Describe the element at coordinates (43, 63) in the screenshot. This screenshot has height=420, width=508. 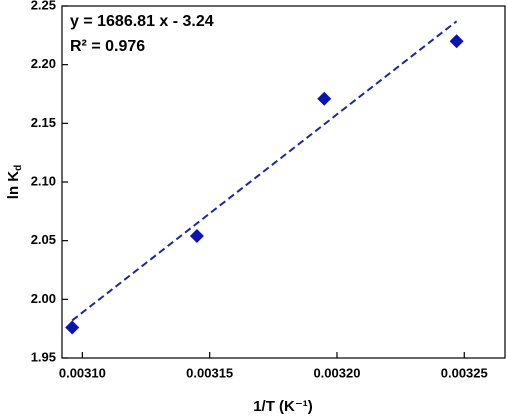
I see `y-tick-label: 2.20` at that location.